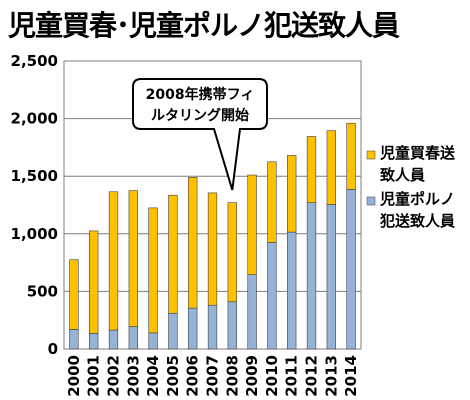 This screenshot has width=470, height=400. Describe the element at coordinates (292, 376) in the screenshot. I see `x-tick-label: 2011` at that location.